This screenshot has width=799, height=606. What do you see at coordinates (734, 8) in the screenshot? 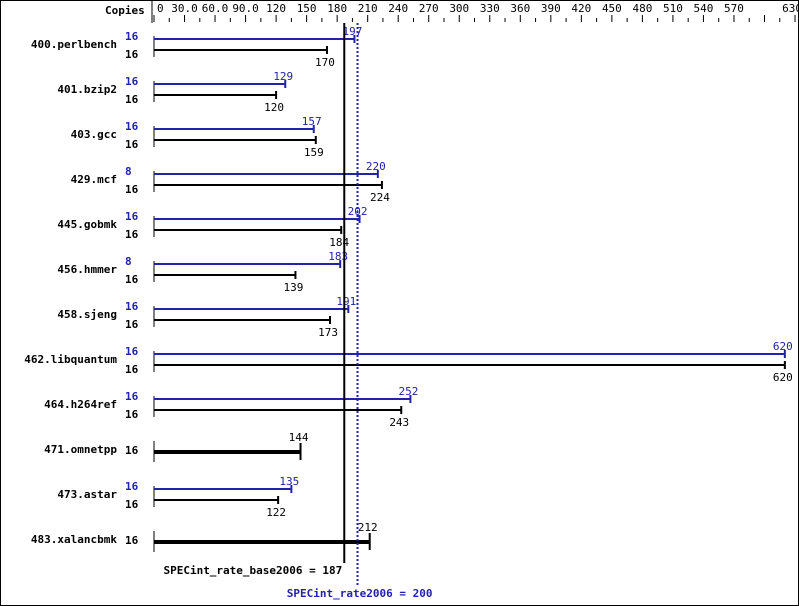
I see `tick-label: 570` at bounding box center [734, 8].